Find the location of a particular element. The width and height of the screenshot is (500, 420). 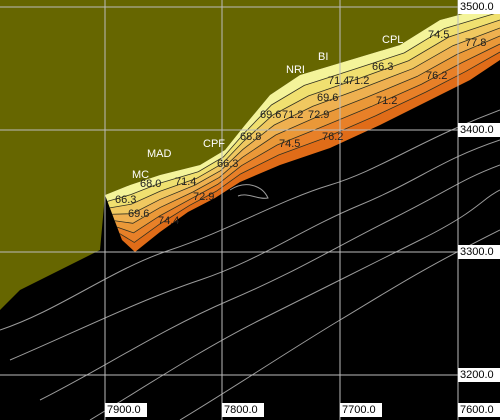

longitude-label: 7800.0 is located at coordinates (241, 410).